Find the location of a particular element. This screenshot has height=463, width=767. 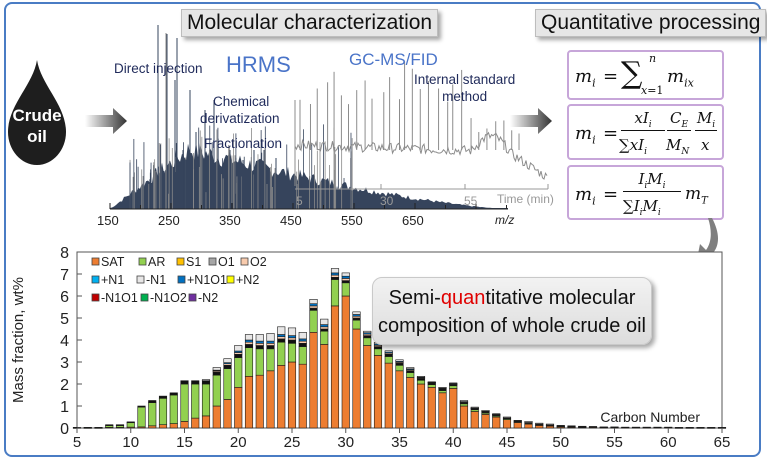

molecular-characterization-title: Molecular characterization is located at coordinates (310, 23).